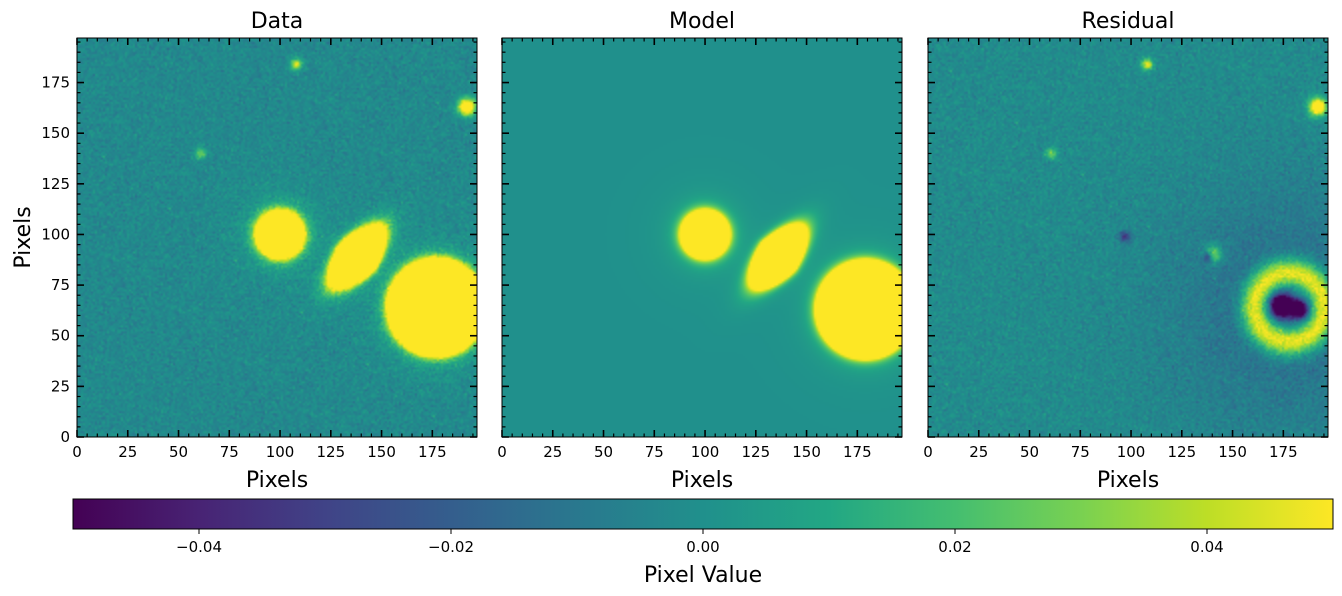 This screenshot has height=596, width=1342. Describe the element at coordinates (451, 547) in the screenshot. I see `colorbar-tick-label: −0.02` at that location.